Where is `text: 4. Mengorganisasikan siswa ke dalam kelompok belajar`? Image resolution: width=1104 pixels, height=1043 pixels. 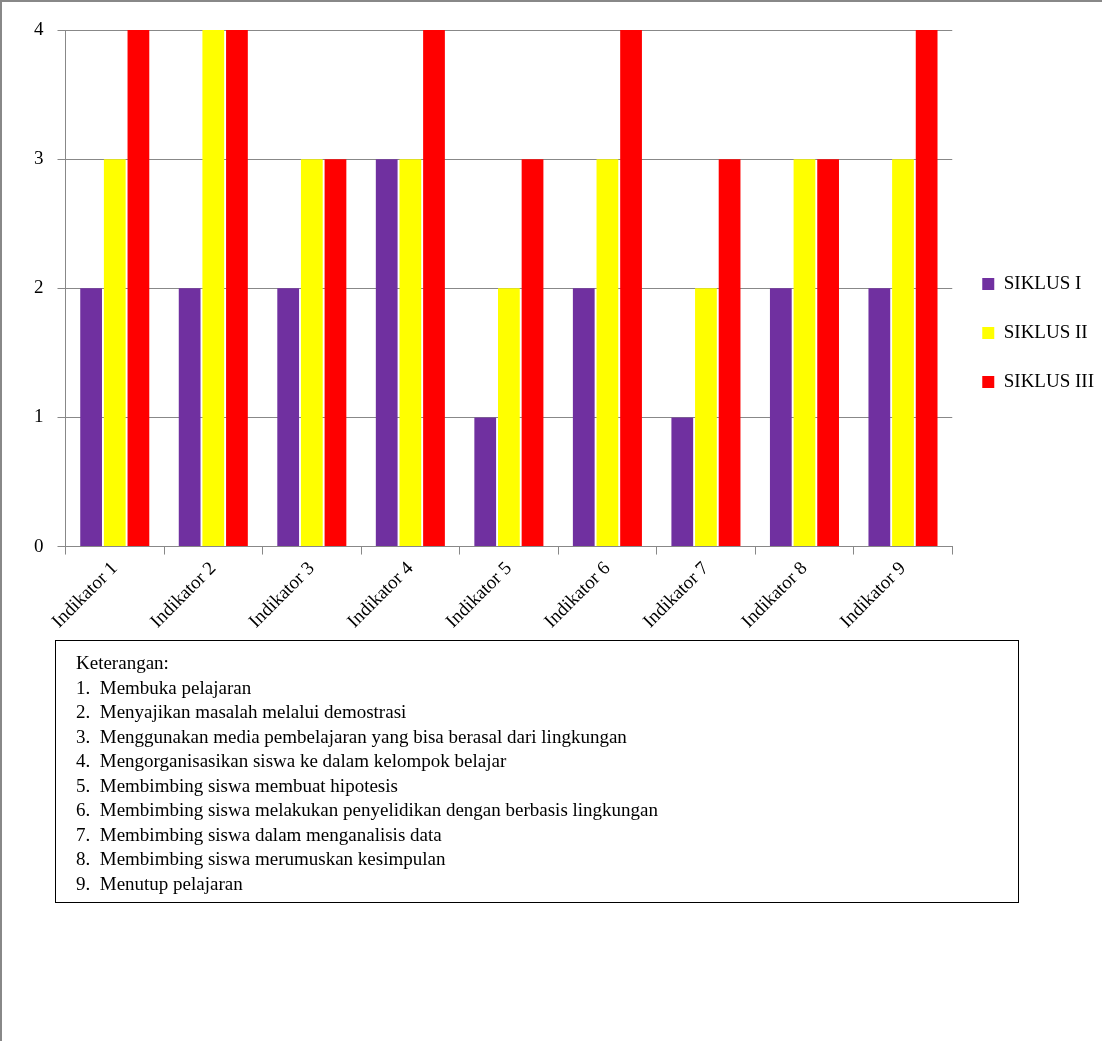
text: 4. Mengorganisasikan siswa ke dalam kelompok belajar is located at coordinates (292, 761).